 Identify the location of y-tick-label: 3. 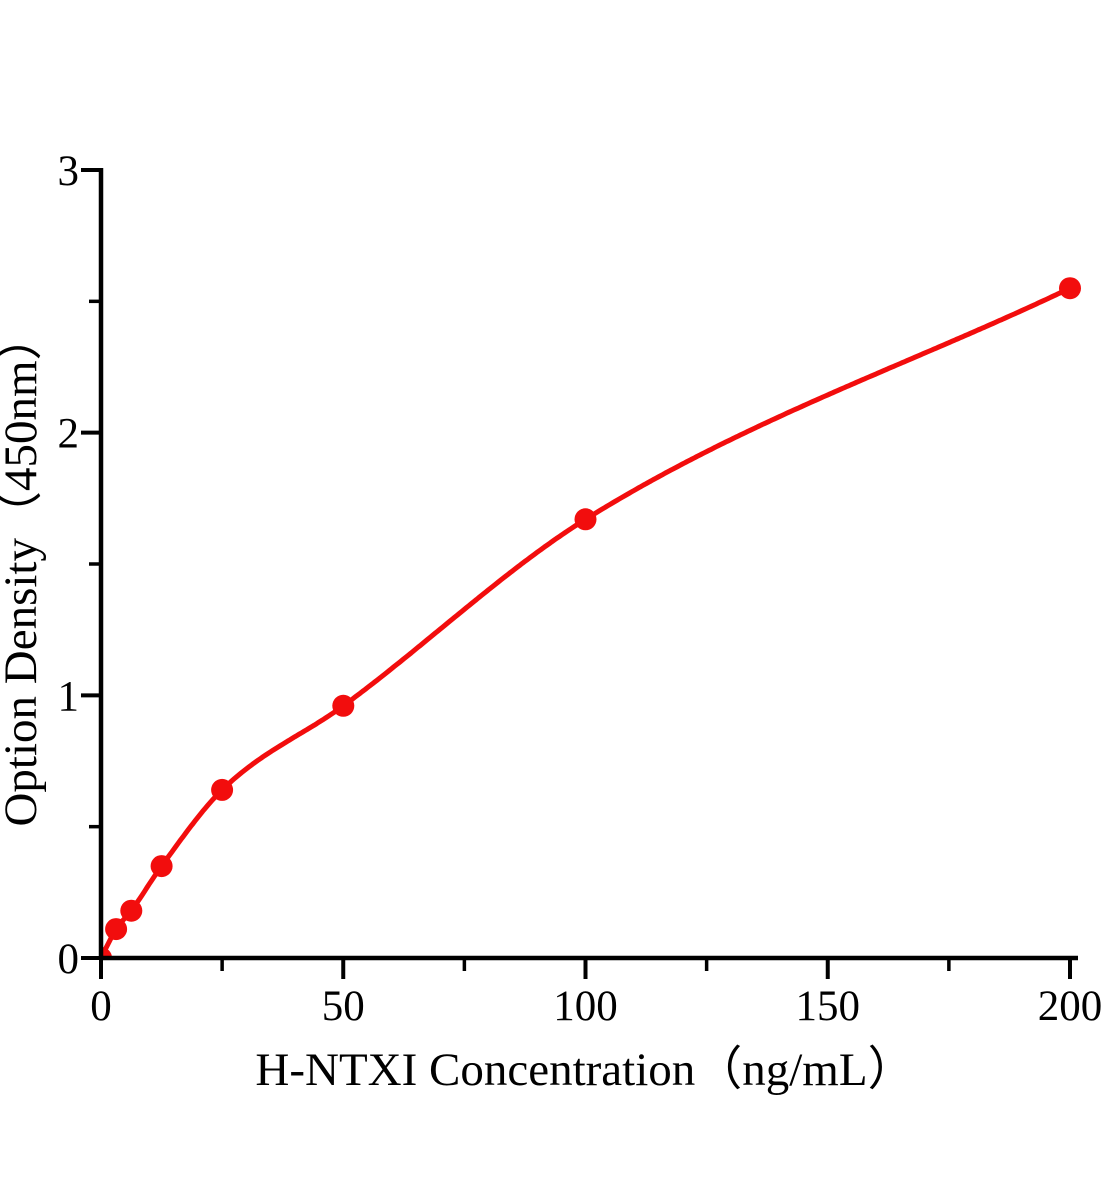
(69, 171).